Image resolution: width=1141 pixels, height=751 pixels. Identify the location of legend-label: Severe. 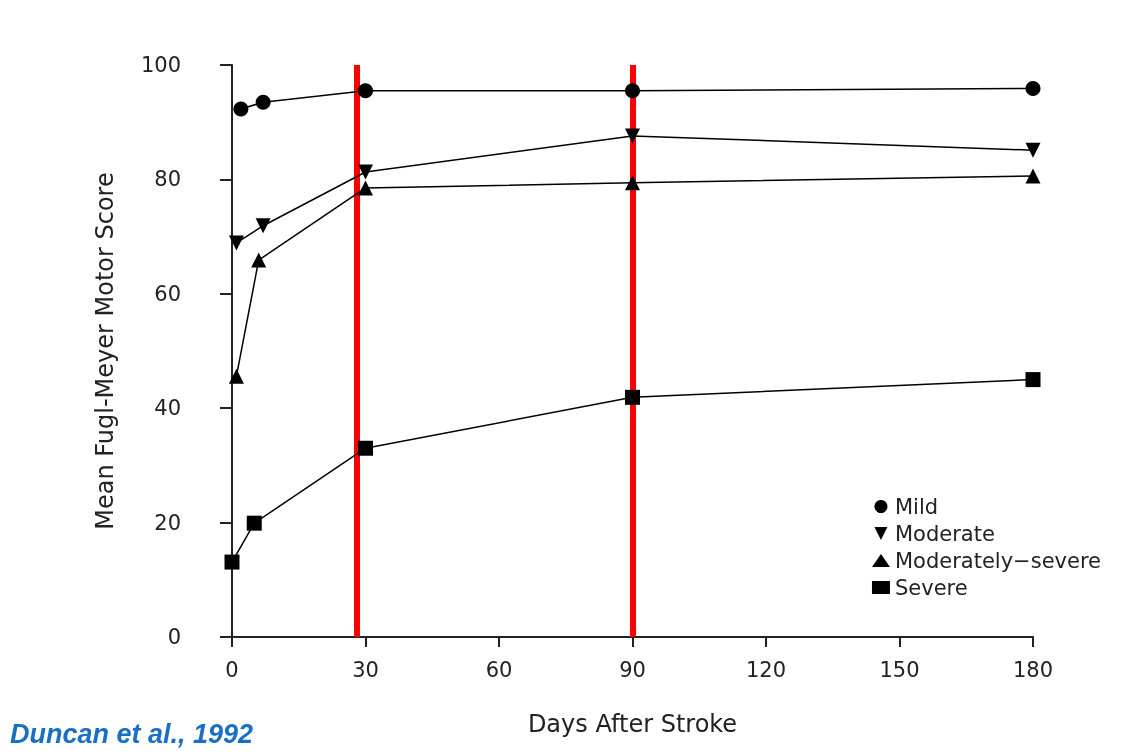
(931, 587).